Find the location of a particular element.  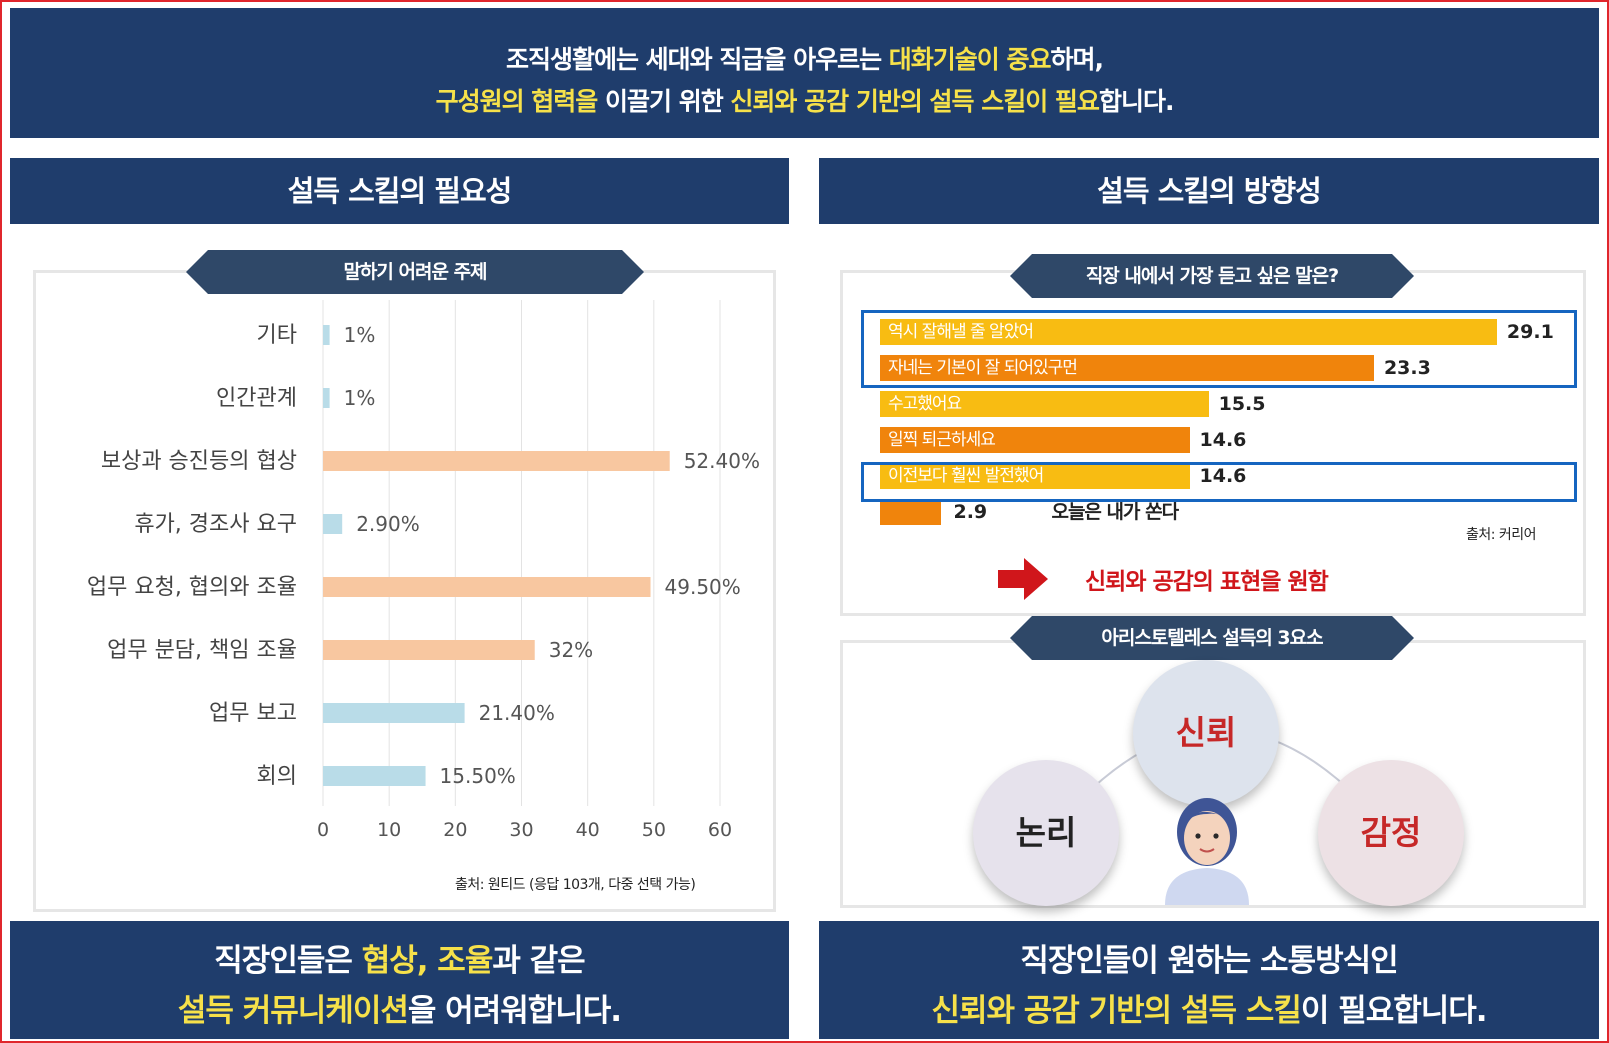

category-label: 인간관계 is located at coordinates (256, 398).